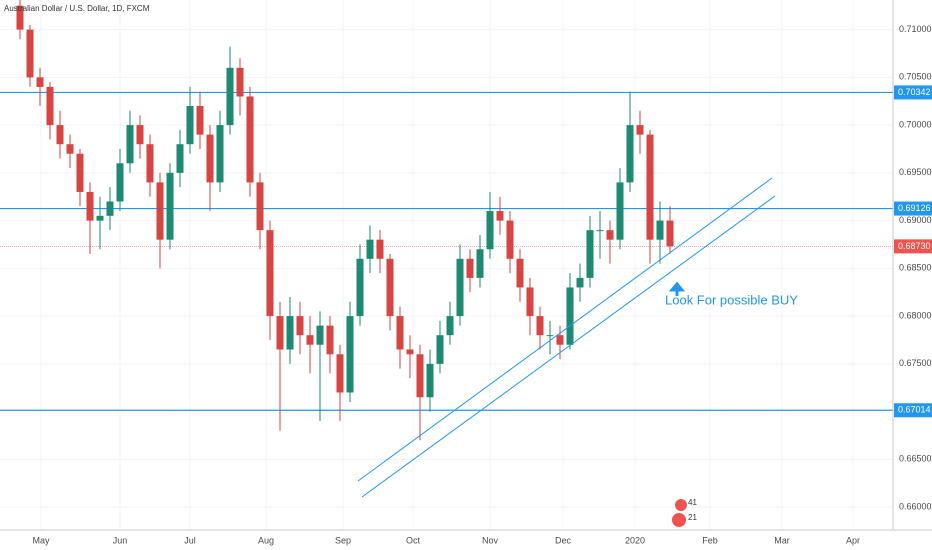 The image size is (932, 550). What do you see at coordinates (190, 540) in the screenshot?
I see `x-tick-label: Jul` at bounding box center [190, 540].